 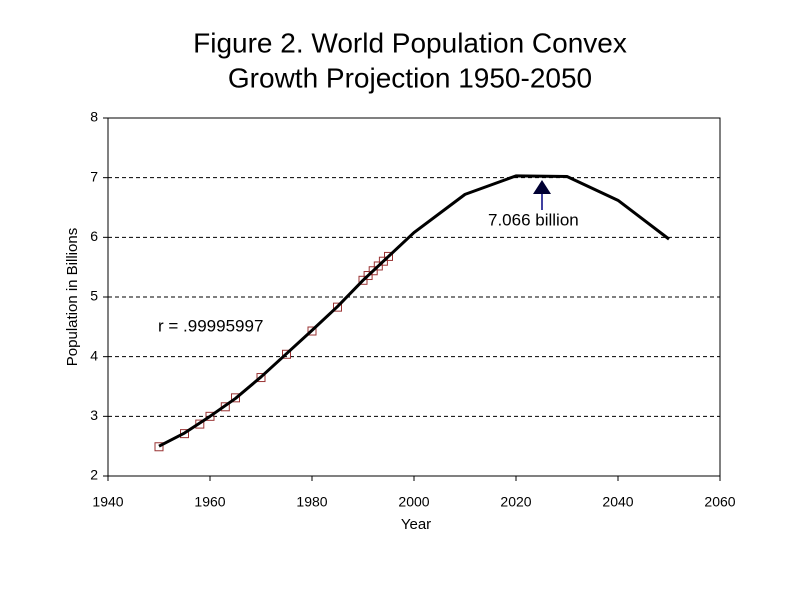 I want to click on x-tick-label: 1960, so click(x=209, y=502).